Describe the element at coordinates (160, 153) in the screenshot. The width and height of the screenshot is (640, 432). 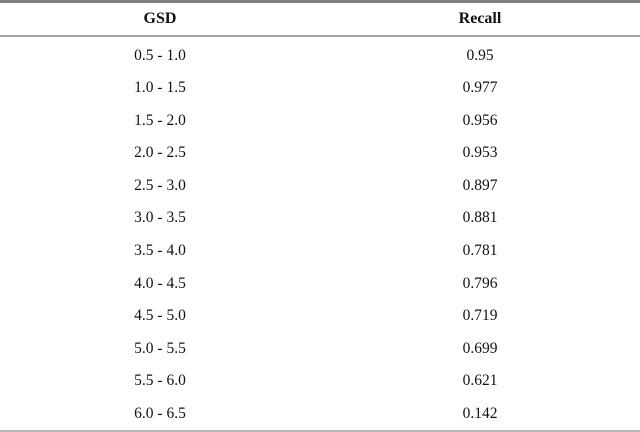
I see `gsd-cell: 2.0 - 2.5` at that location.